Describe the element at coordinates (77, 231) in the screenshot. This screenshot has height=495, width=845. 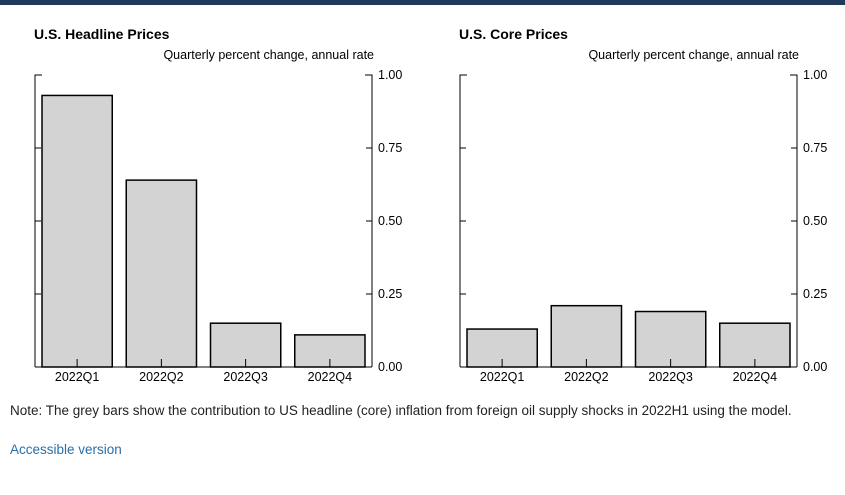
I see `bar-2022Q1` at that location.